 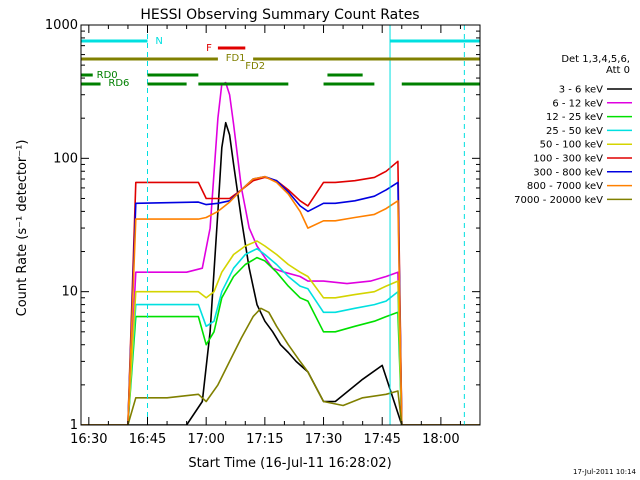 I want to click on y-axis-label: Count Rate (s⁻¹ detector⁻¹), so click(x=22, y=228).